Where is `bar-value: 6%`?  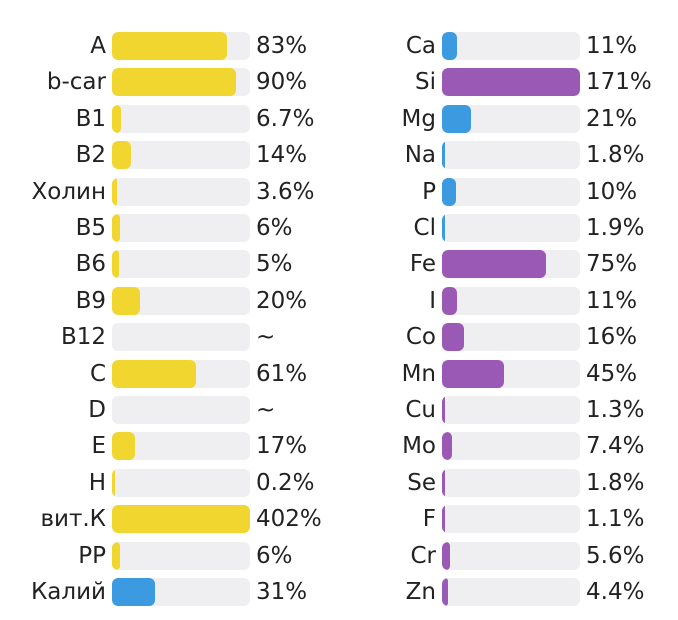 bar-value: 6% is located at coordinates (274, 228).